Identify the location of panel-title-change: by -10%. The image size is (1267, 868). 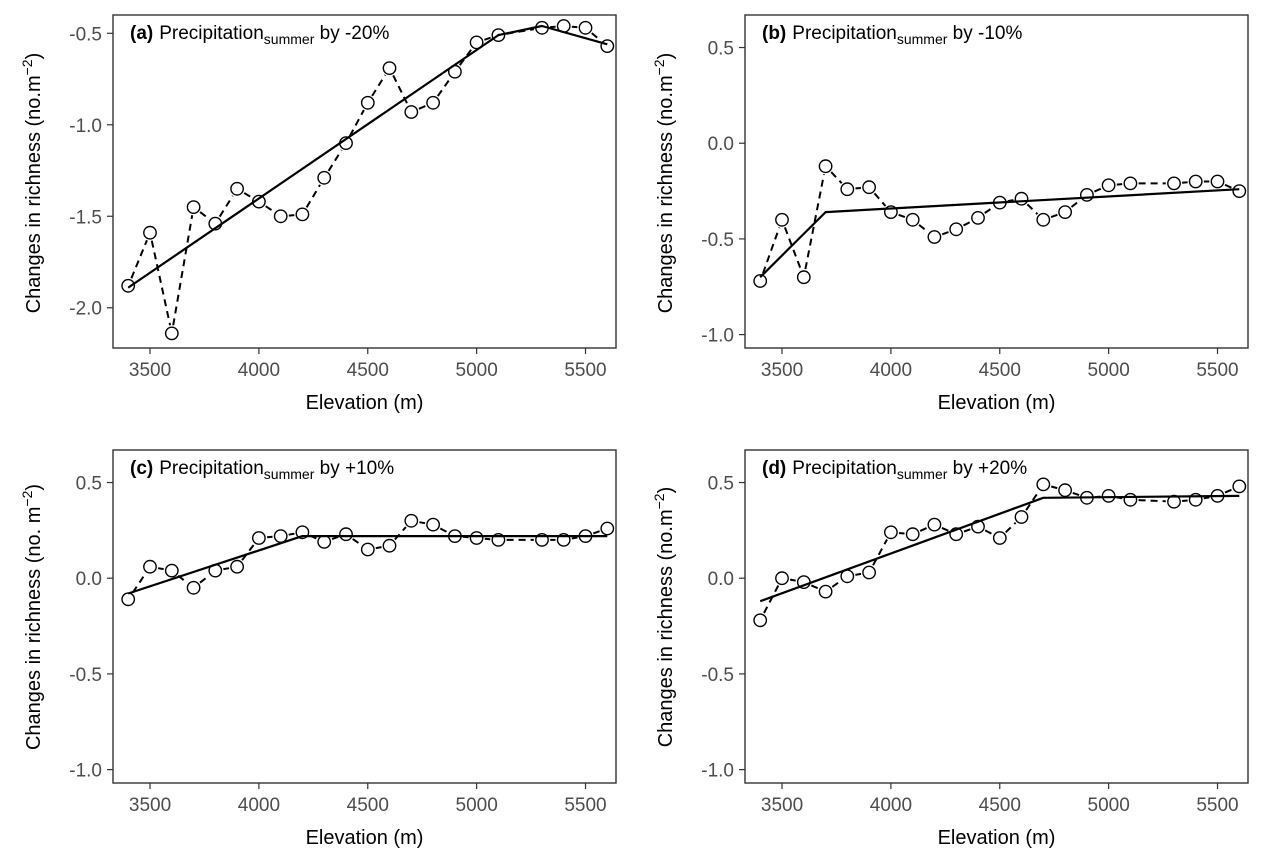
(984, 33).